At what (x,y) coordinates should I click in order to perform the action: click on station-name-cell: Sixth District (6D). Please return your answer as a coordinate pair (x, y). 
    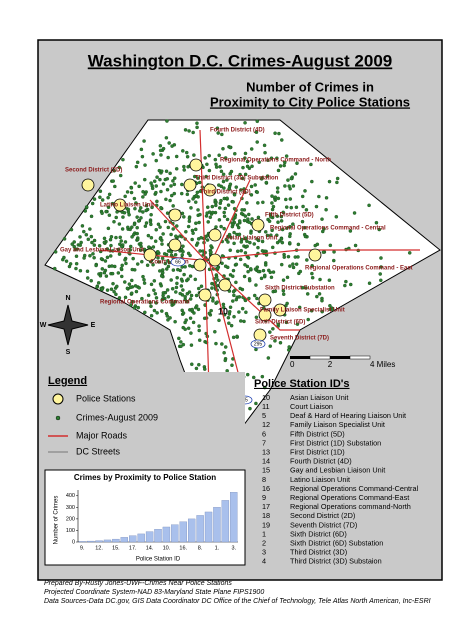
    Looking at the image, I should click on (318, 533).